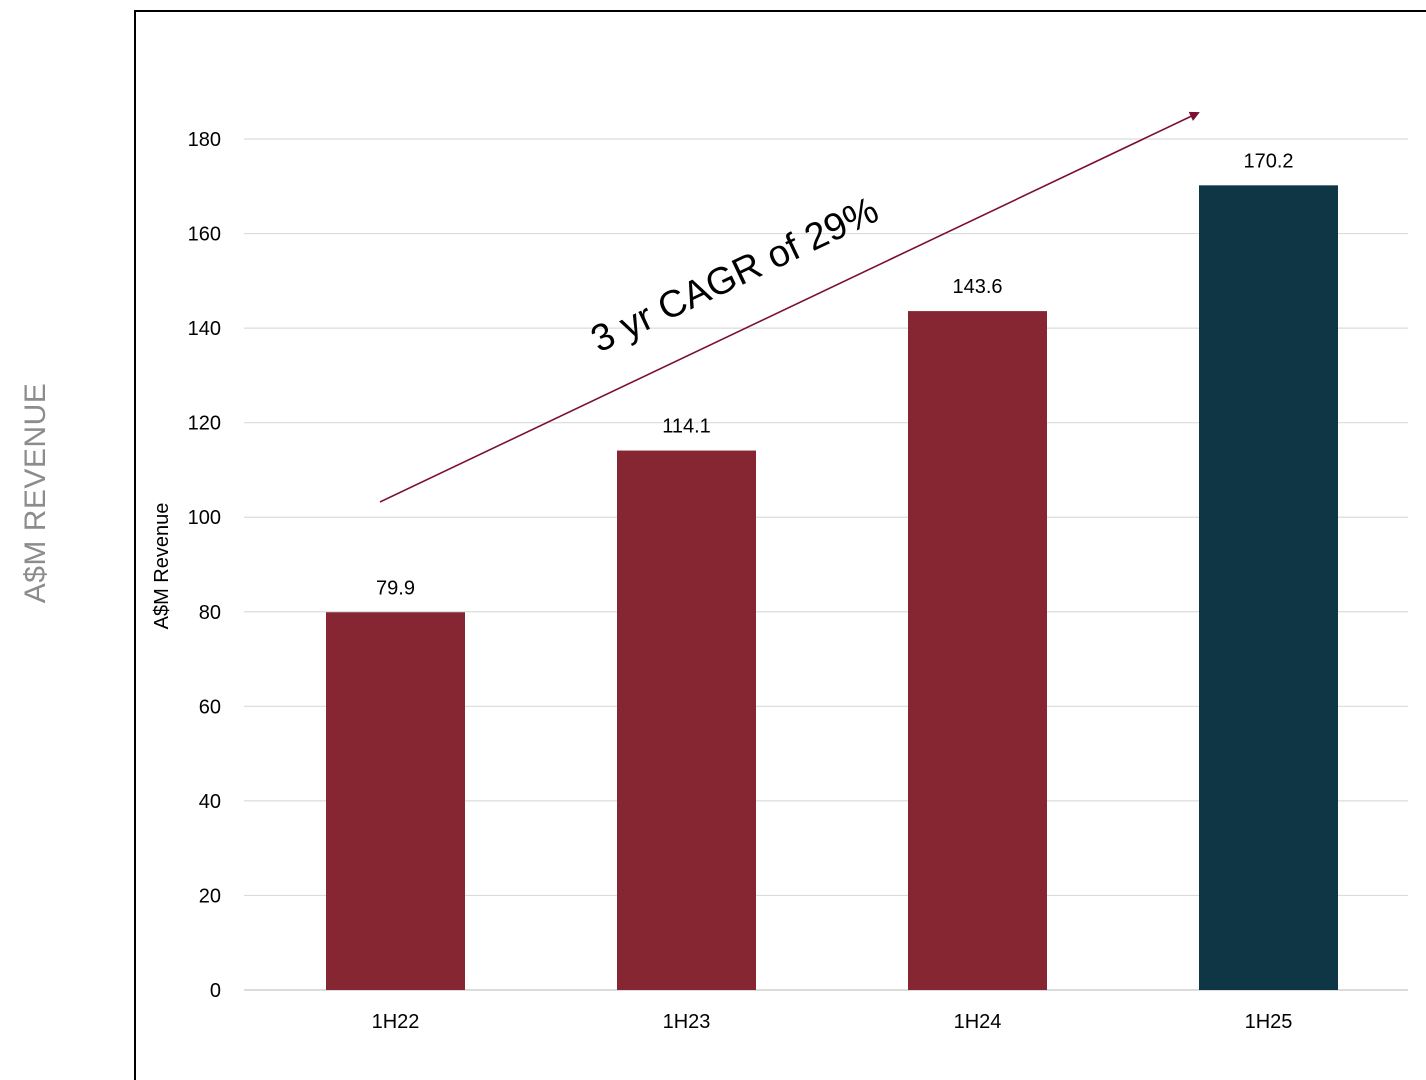  What do you see at coordinates (210, 896) in the screenshot?
I see `y-tick-label: 20` at bounding box center [210, 896].